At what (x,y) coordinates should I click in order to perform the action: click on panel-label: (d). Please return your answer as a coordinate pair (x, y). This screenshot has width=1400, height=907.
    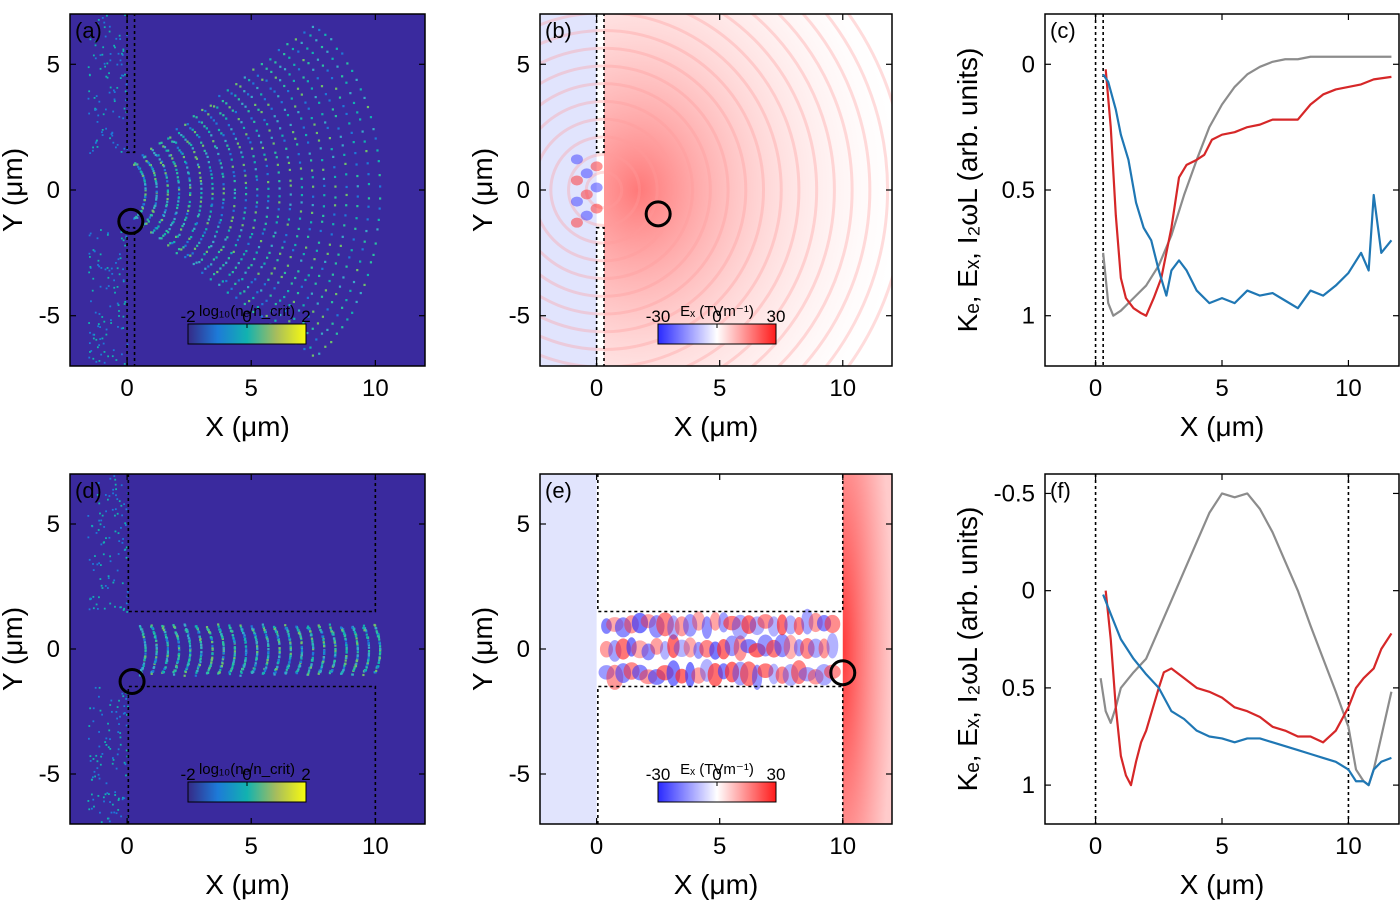
    Looking at the image, I should click on (88, 490).